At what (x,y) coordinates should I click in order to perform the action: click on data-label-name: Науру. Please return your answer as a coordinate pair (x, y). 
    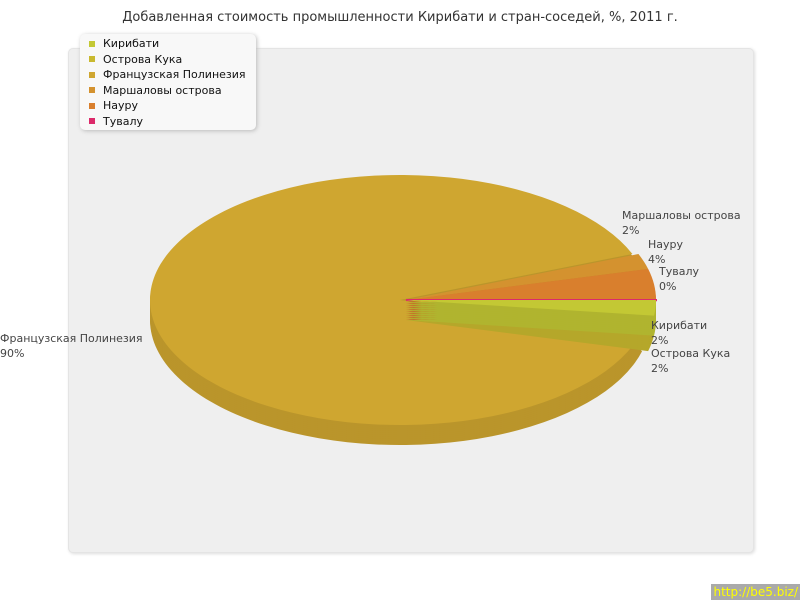
    Looking at the image, I should click on (666, 244).